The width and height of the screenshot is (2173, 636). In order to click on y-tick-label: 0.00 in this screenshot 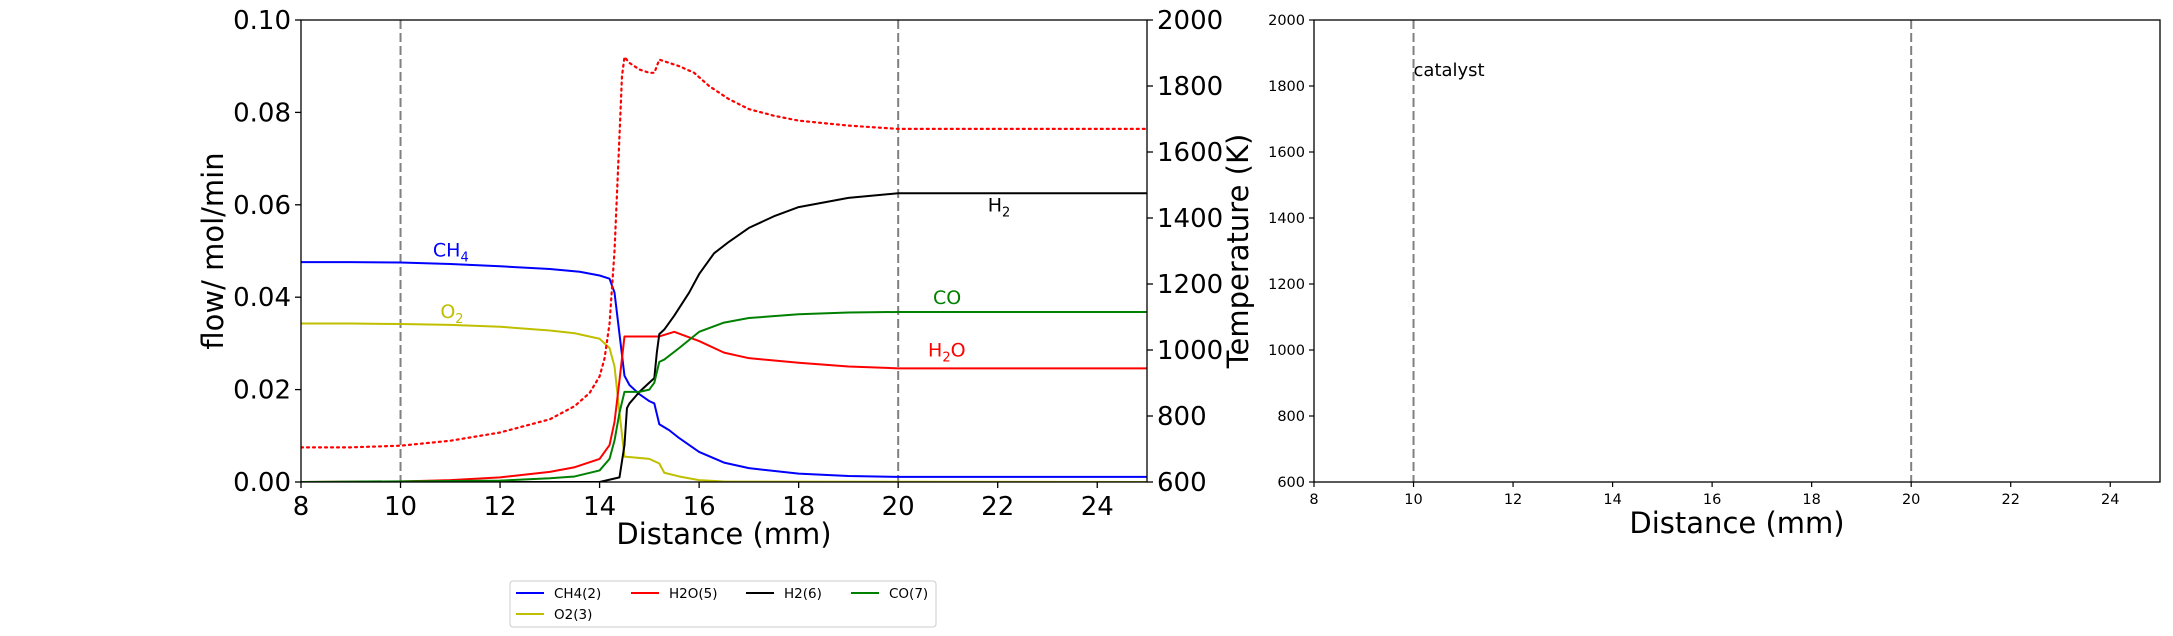, I will do `click(262, 483)`.